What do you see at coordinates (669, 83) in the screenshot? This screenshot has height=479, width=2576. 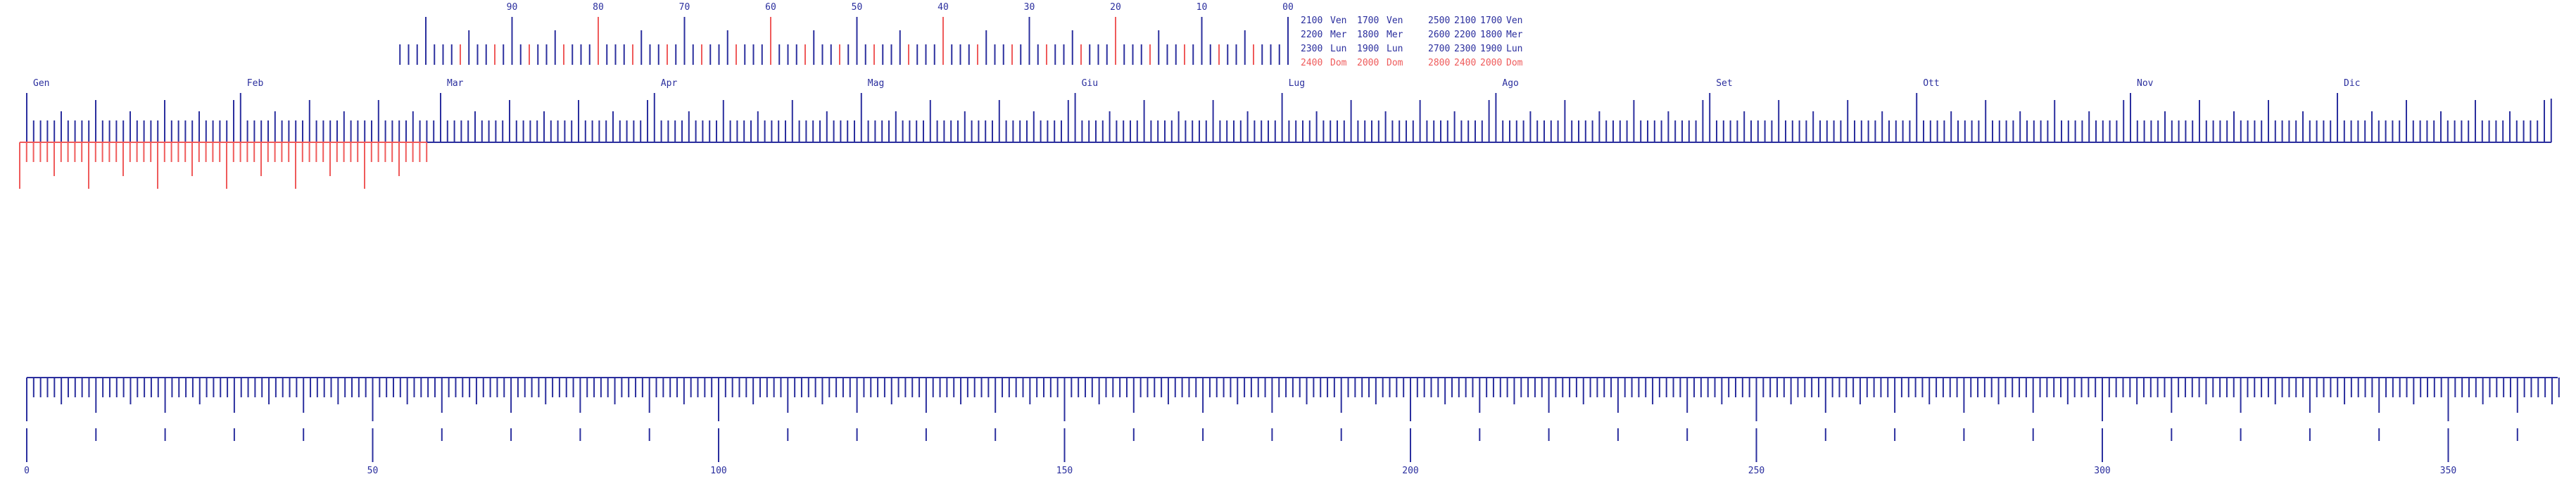 I see `month-label: Apr` at bounding box center [669, 83].